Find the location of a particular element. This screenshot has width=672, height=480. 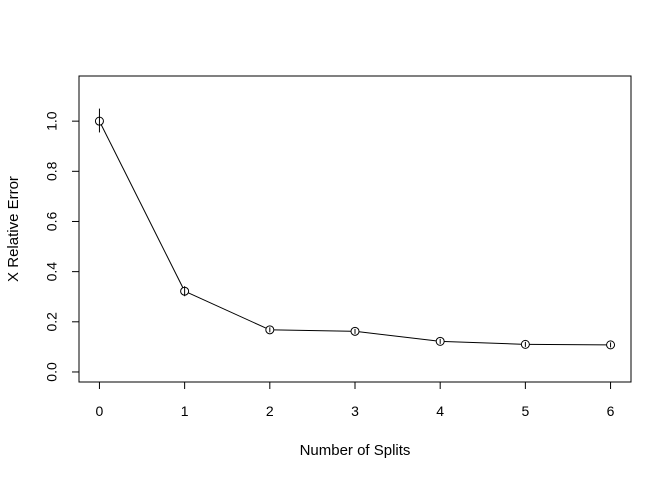

y-axis: 0.0 0.2 0.4 0.6 0.8 1.0 is located at coordinates (62, 246).